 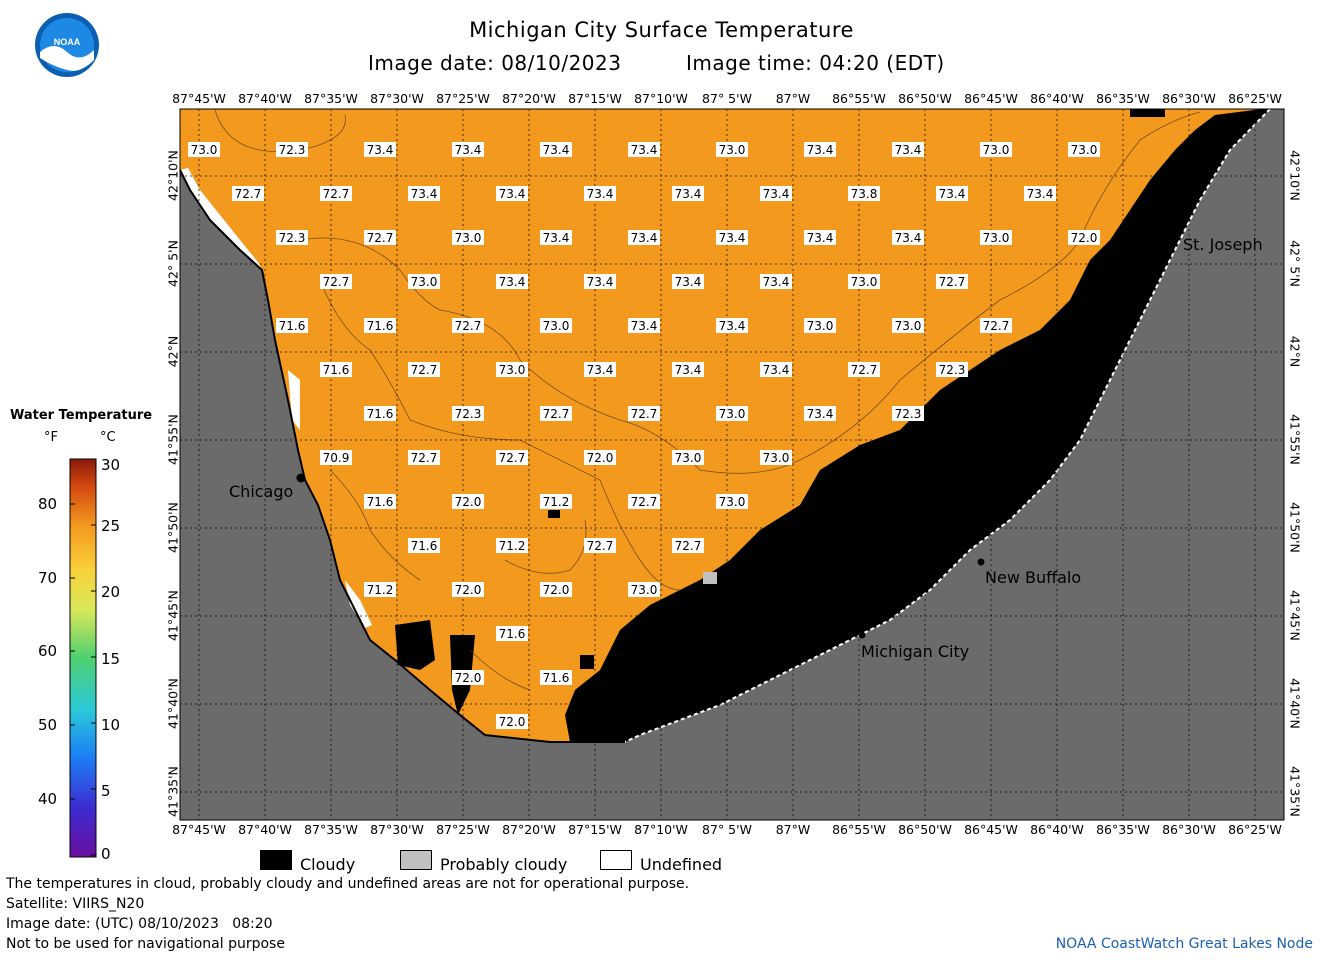 I want to click on cb-c-30: 30, so click(x=111, y=465).